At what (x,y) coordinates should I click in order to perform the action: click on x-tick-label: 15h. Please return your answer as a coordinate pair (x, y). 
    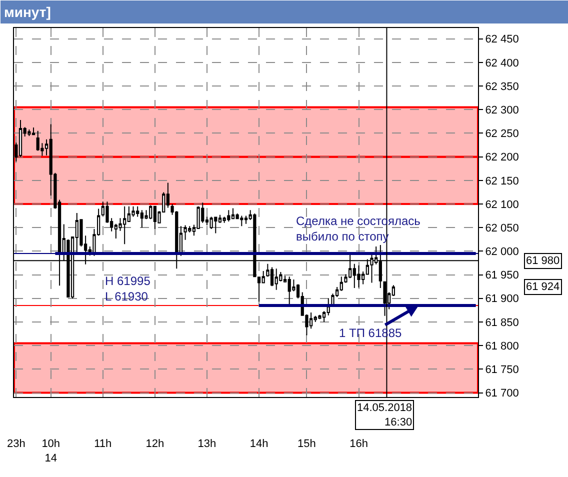
    Looking at the image, I should click on (307, 444).